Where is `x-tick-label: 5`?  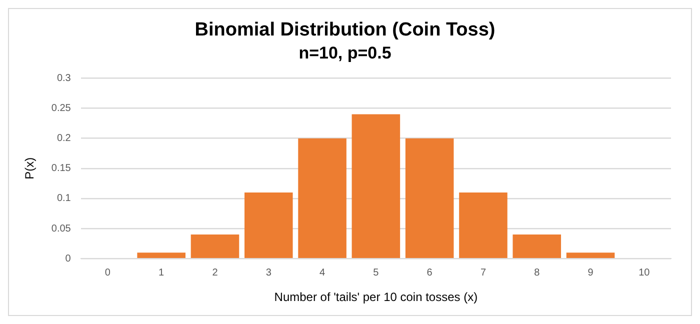
x-tick-label: 5 is located at coordinates (376, 272).